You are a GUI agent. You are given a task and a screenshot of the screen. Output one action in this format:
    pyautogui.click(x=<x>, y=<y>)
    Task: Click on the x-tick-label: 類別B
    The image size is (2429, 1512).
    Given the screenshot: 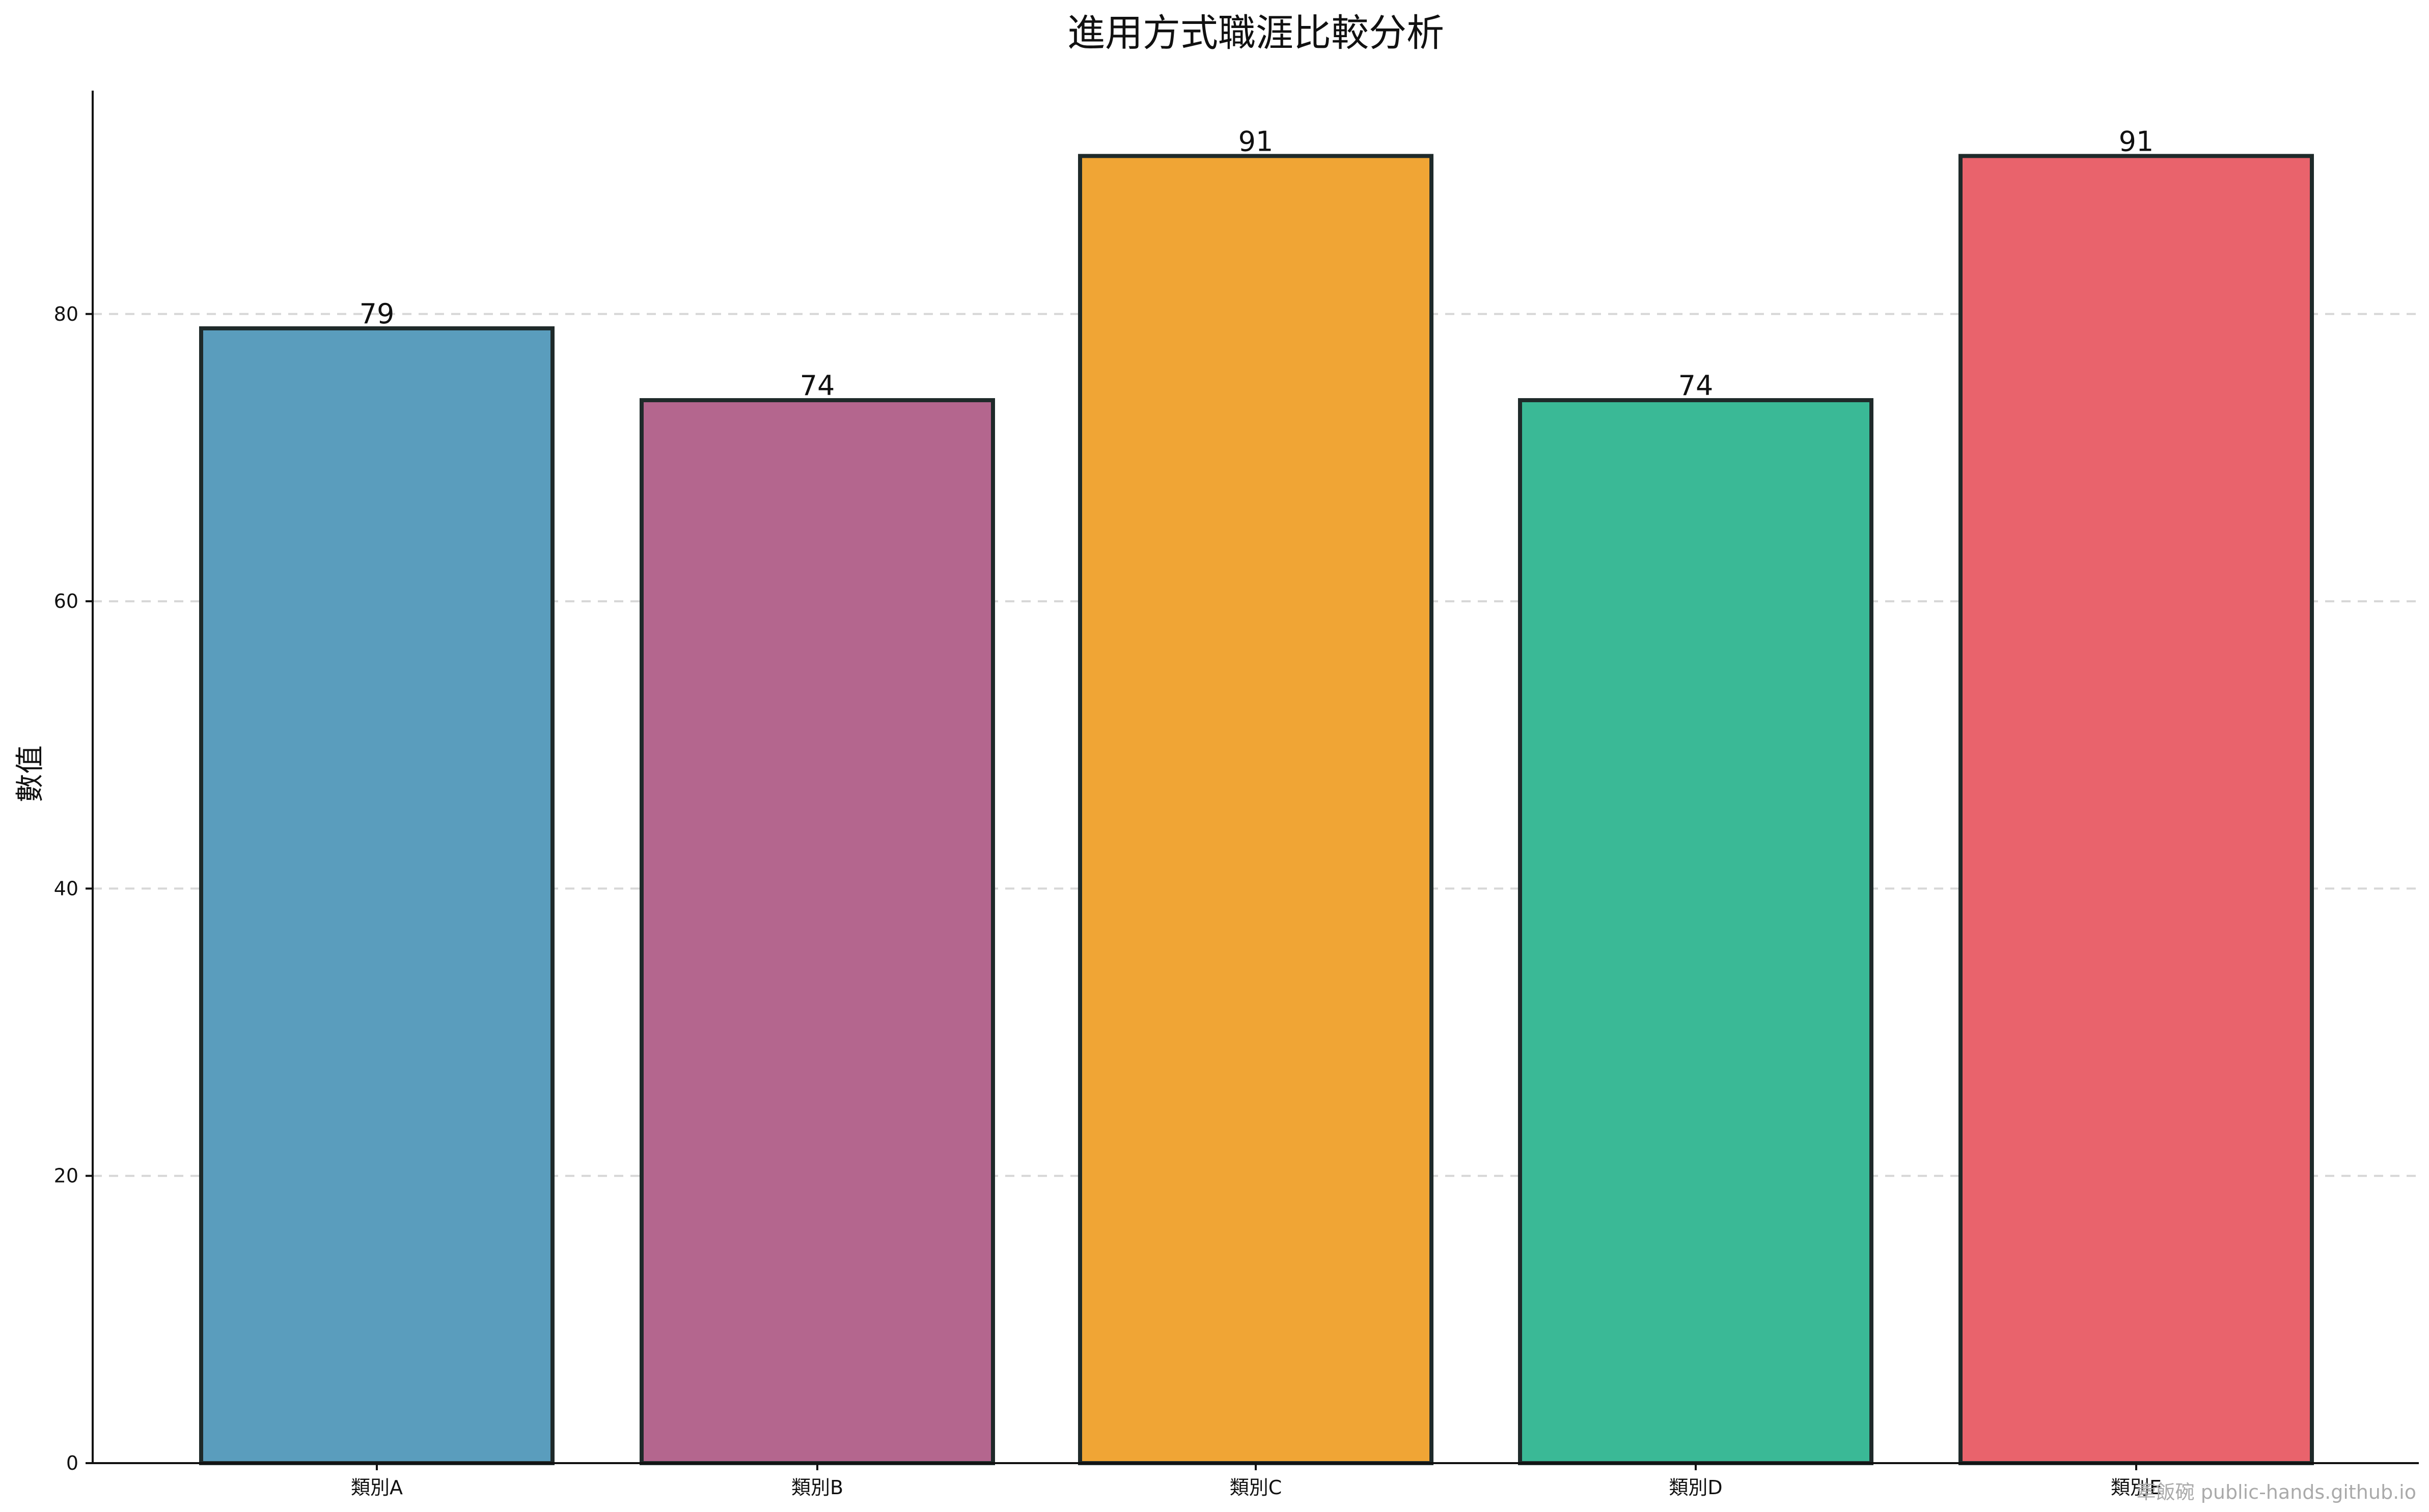 What is the action you would take?
    pyautogui.click(x=817, y=1487)
    